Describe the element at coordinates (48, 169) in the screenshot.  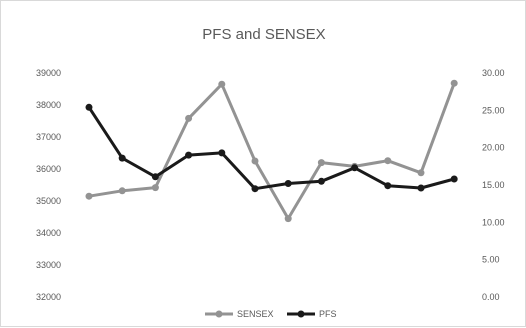
I see `left-tick-label: 36000` at that location.